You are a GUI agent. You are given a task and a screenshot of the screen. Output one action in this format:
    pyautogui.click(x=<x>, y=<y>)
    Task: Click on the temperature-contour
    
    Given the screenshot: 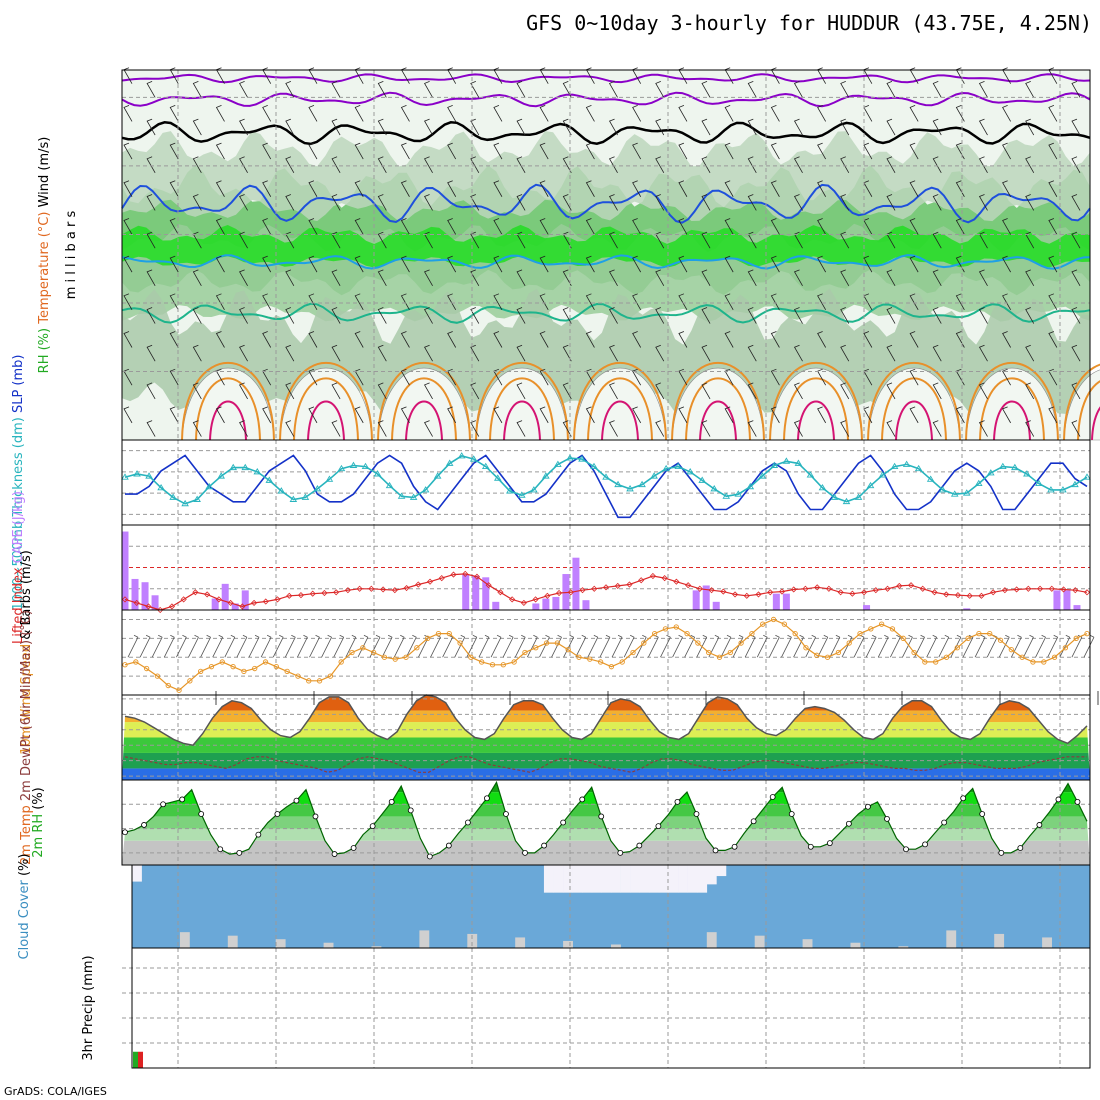 What is the action you would take?
    pyautogui.click(x=606, y=203)
    